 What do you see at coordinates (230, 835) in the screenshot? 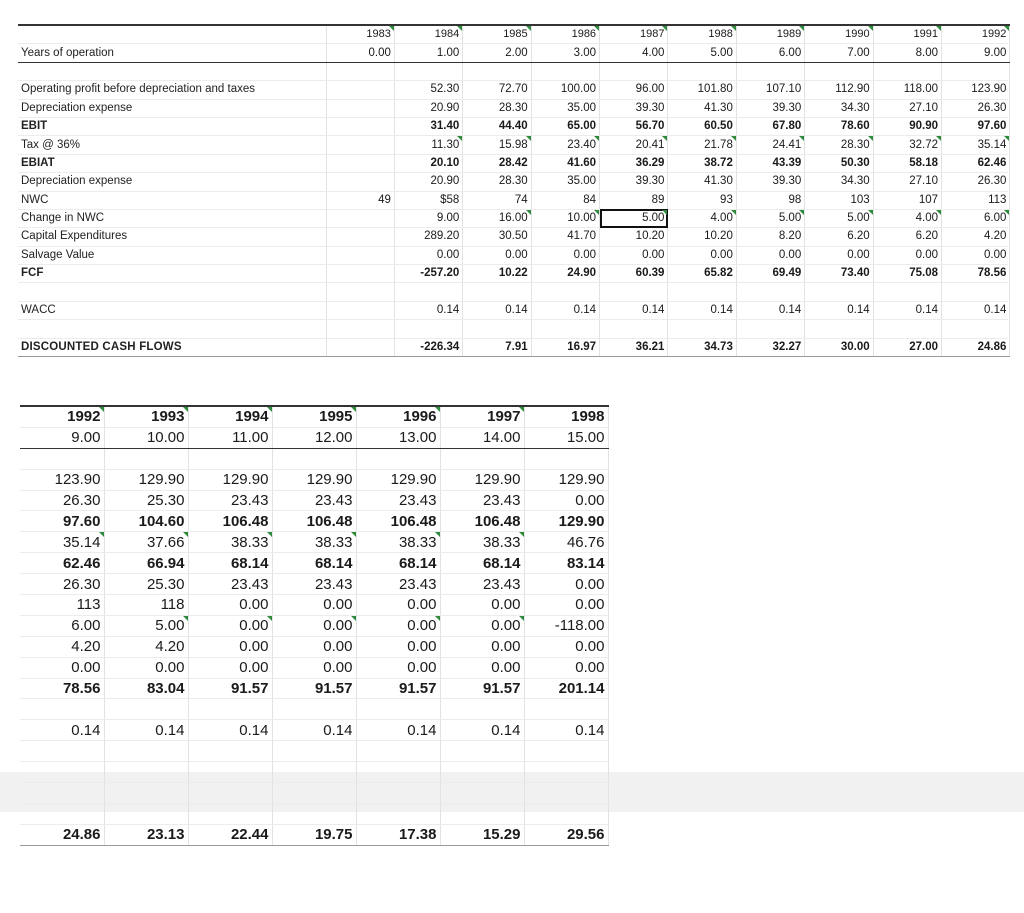
I see `value-cell: 22.44` at bounding box center [230, 835].